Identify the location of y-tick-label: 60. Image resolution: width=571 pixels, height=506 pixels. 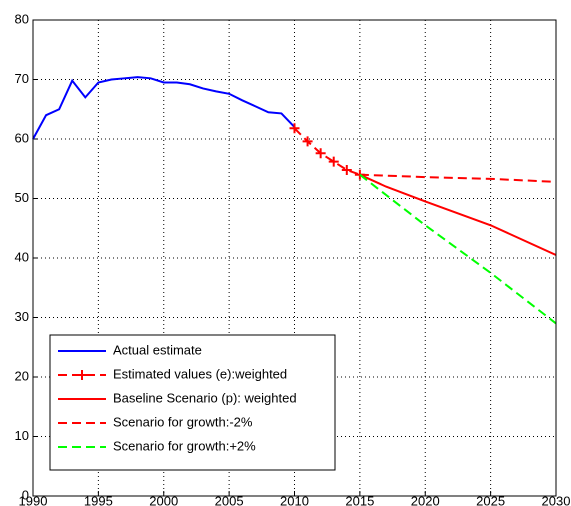
(22, 137).